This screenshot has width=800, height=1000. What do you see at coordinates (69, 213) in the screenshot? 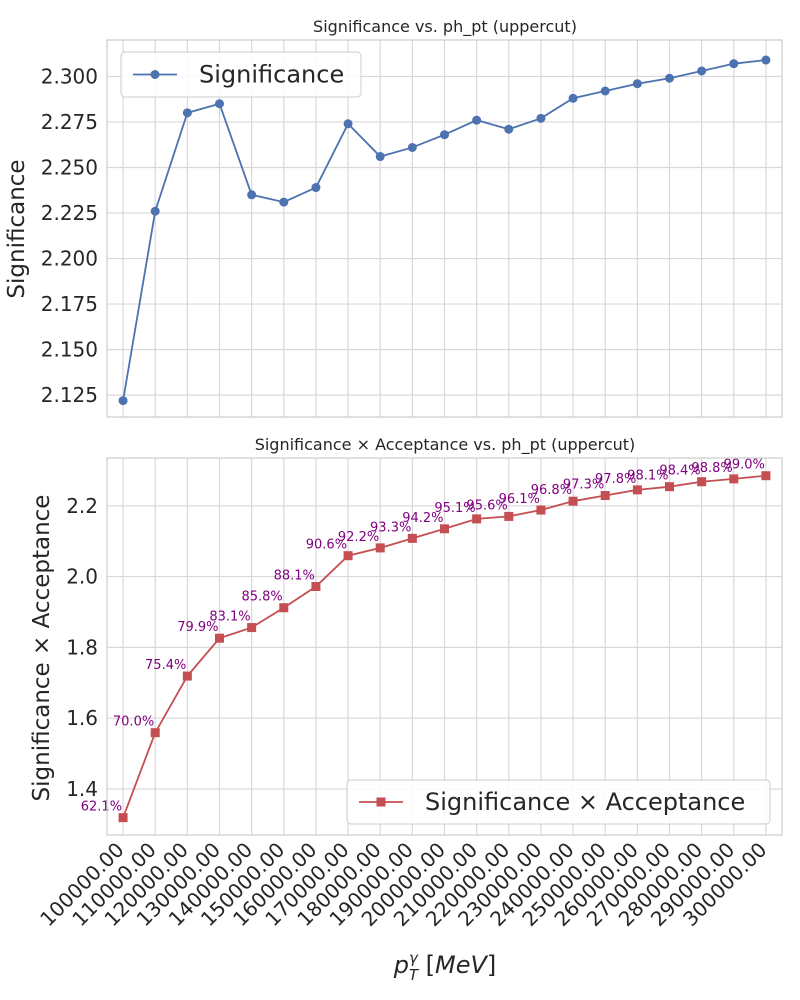
I see `y-tick-label: 2.225` at bounding box center [69, 213].